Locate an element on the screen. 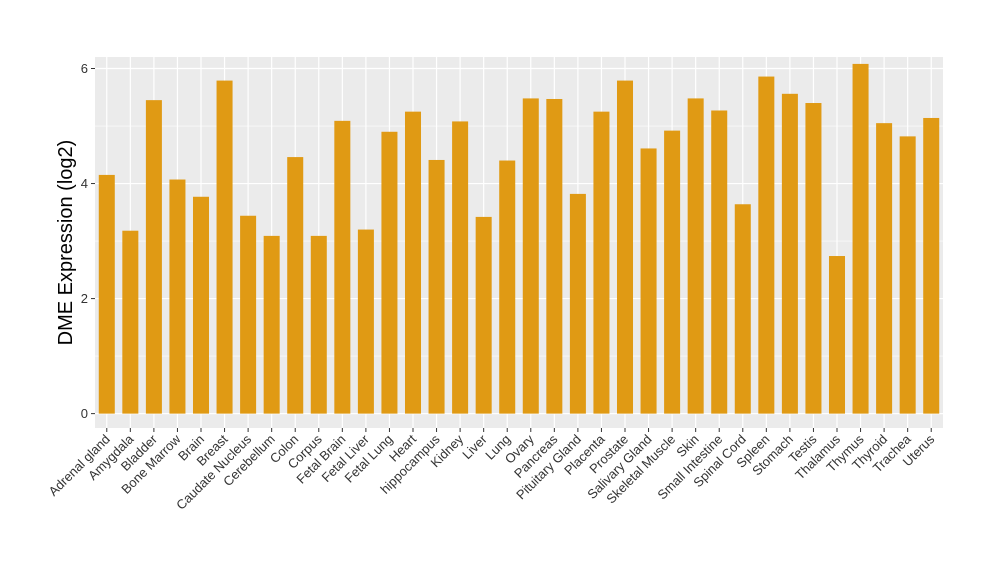  bar-liver is located at coordinates (483, 315).